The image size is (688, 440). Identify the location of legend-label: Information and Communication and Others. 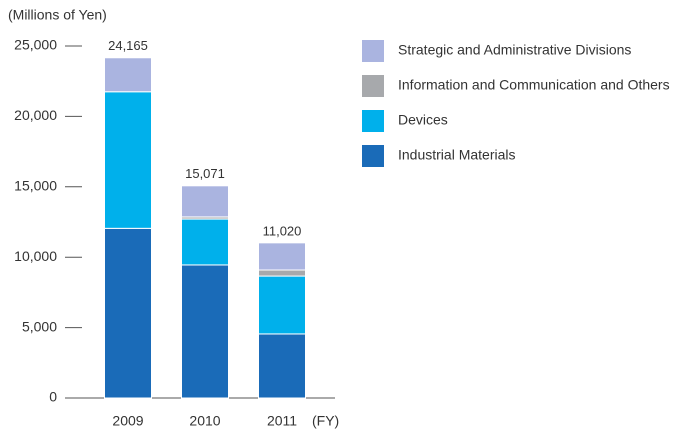
(534, 85).